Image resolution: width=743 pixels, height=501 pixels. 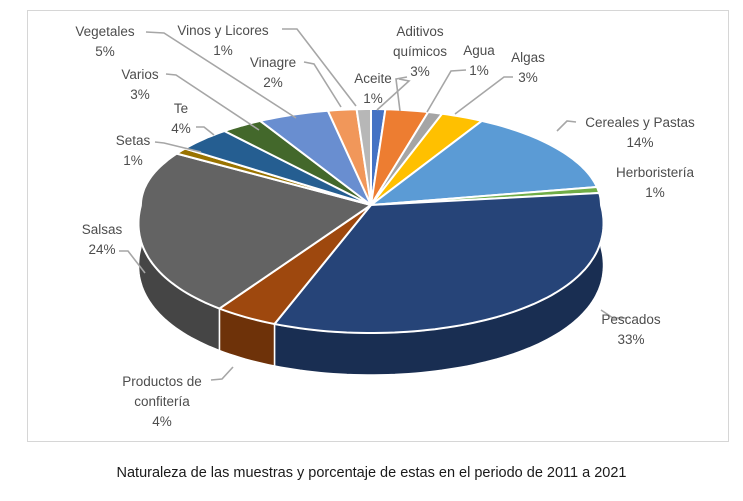 I want to click on slice-label-productos-de-confiteria: Productos de confitería 4%, so click(x=162, y=402).